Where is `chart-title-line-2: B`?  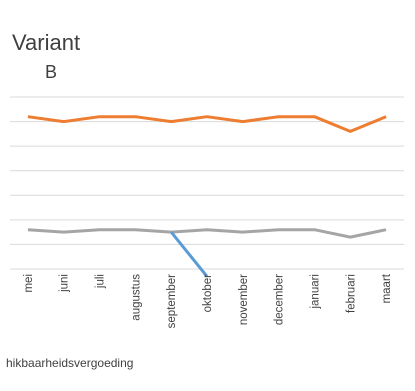 chart-title-line-2: B is located at coordinates (51, 72).